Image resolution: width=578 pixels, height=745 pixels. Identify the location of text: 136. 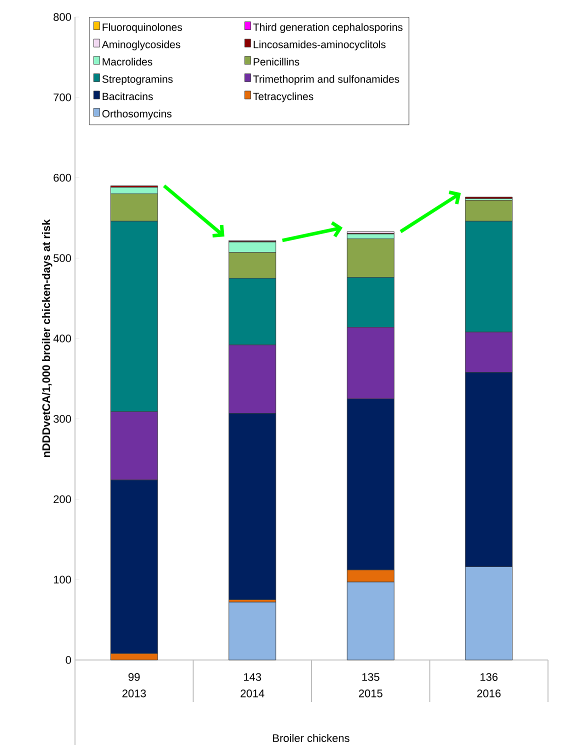
(489, 677).